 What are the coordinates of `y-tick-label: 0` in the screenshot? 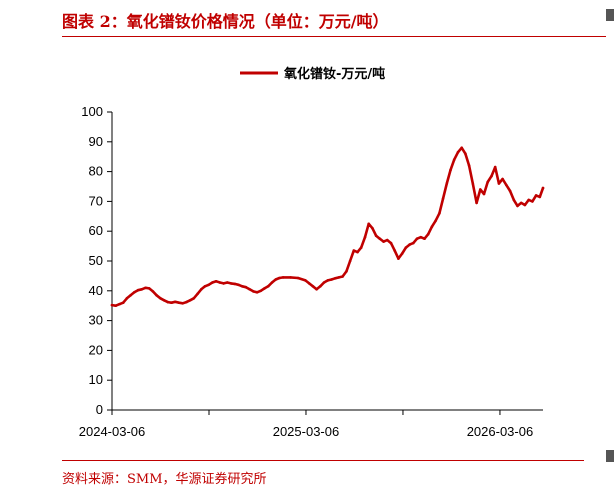 It's located at (99, 409).